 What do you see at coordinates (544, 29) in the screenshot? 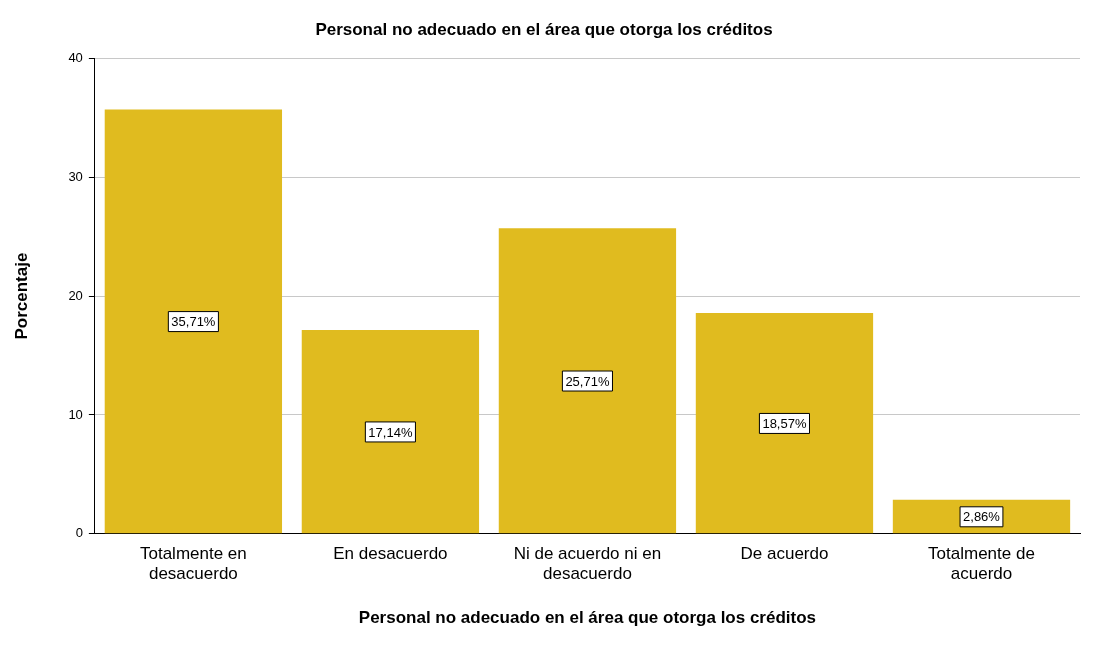
I see `chart-title: Personal no adecuado en el área que otorga los créditos` at bounding box center [544, 29].